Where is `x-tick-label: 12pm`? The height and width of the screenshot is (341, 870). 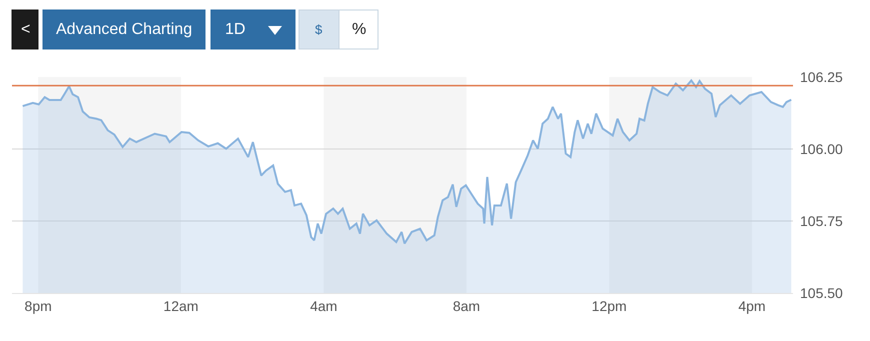
x-tick-label: 12pm is located at coordinates (609, 306).